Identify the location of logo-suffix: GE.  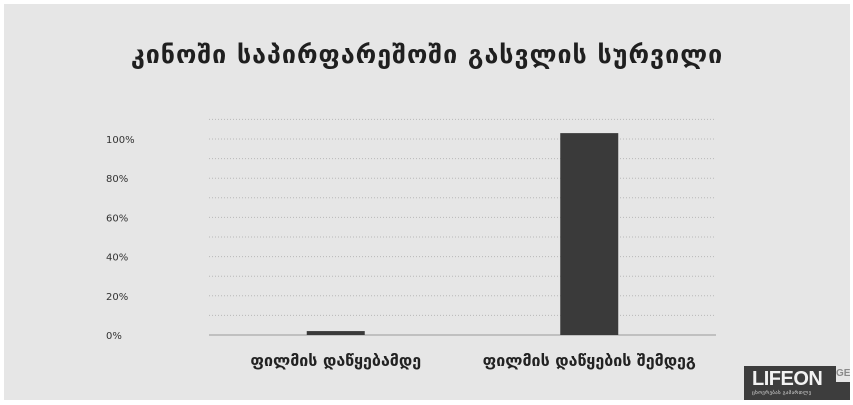
(843, 374).